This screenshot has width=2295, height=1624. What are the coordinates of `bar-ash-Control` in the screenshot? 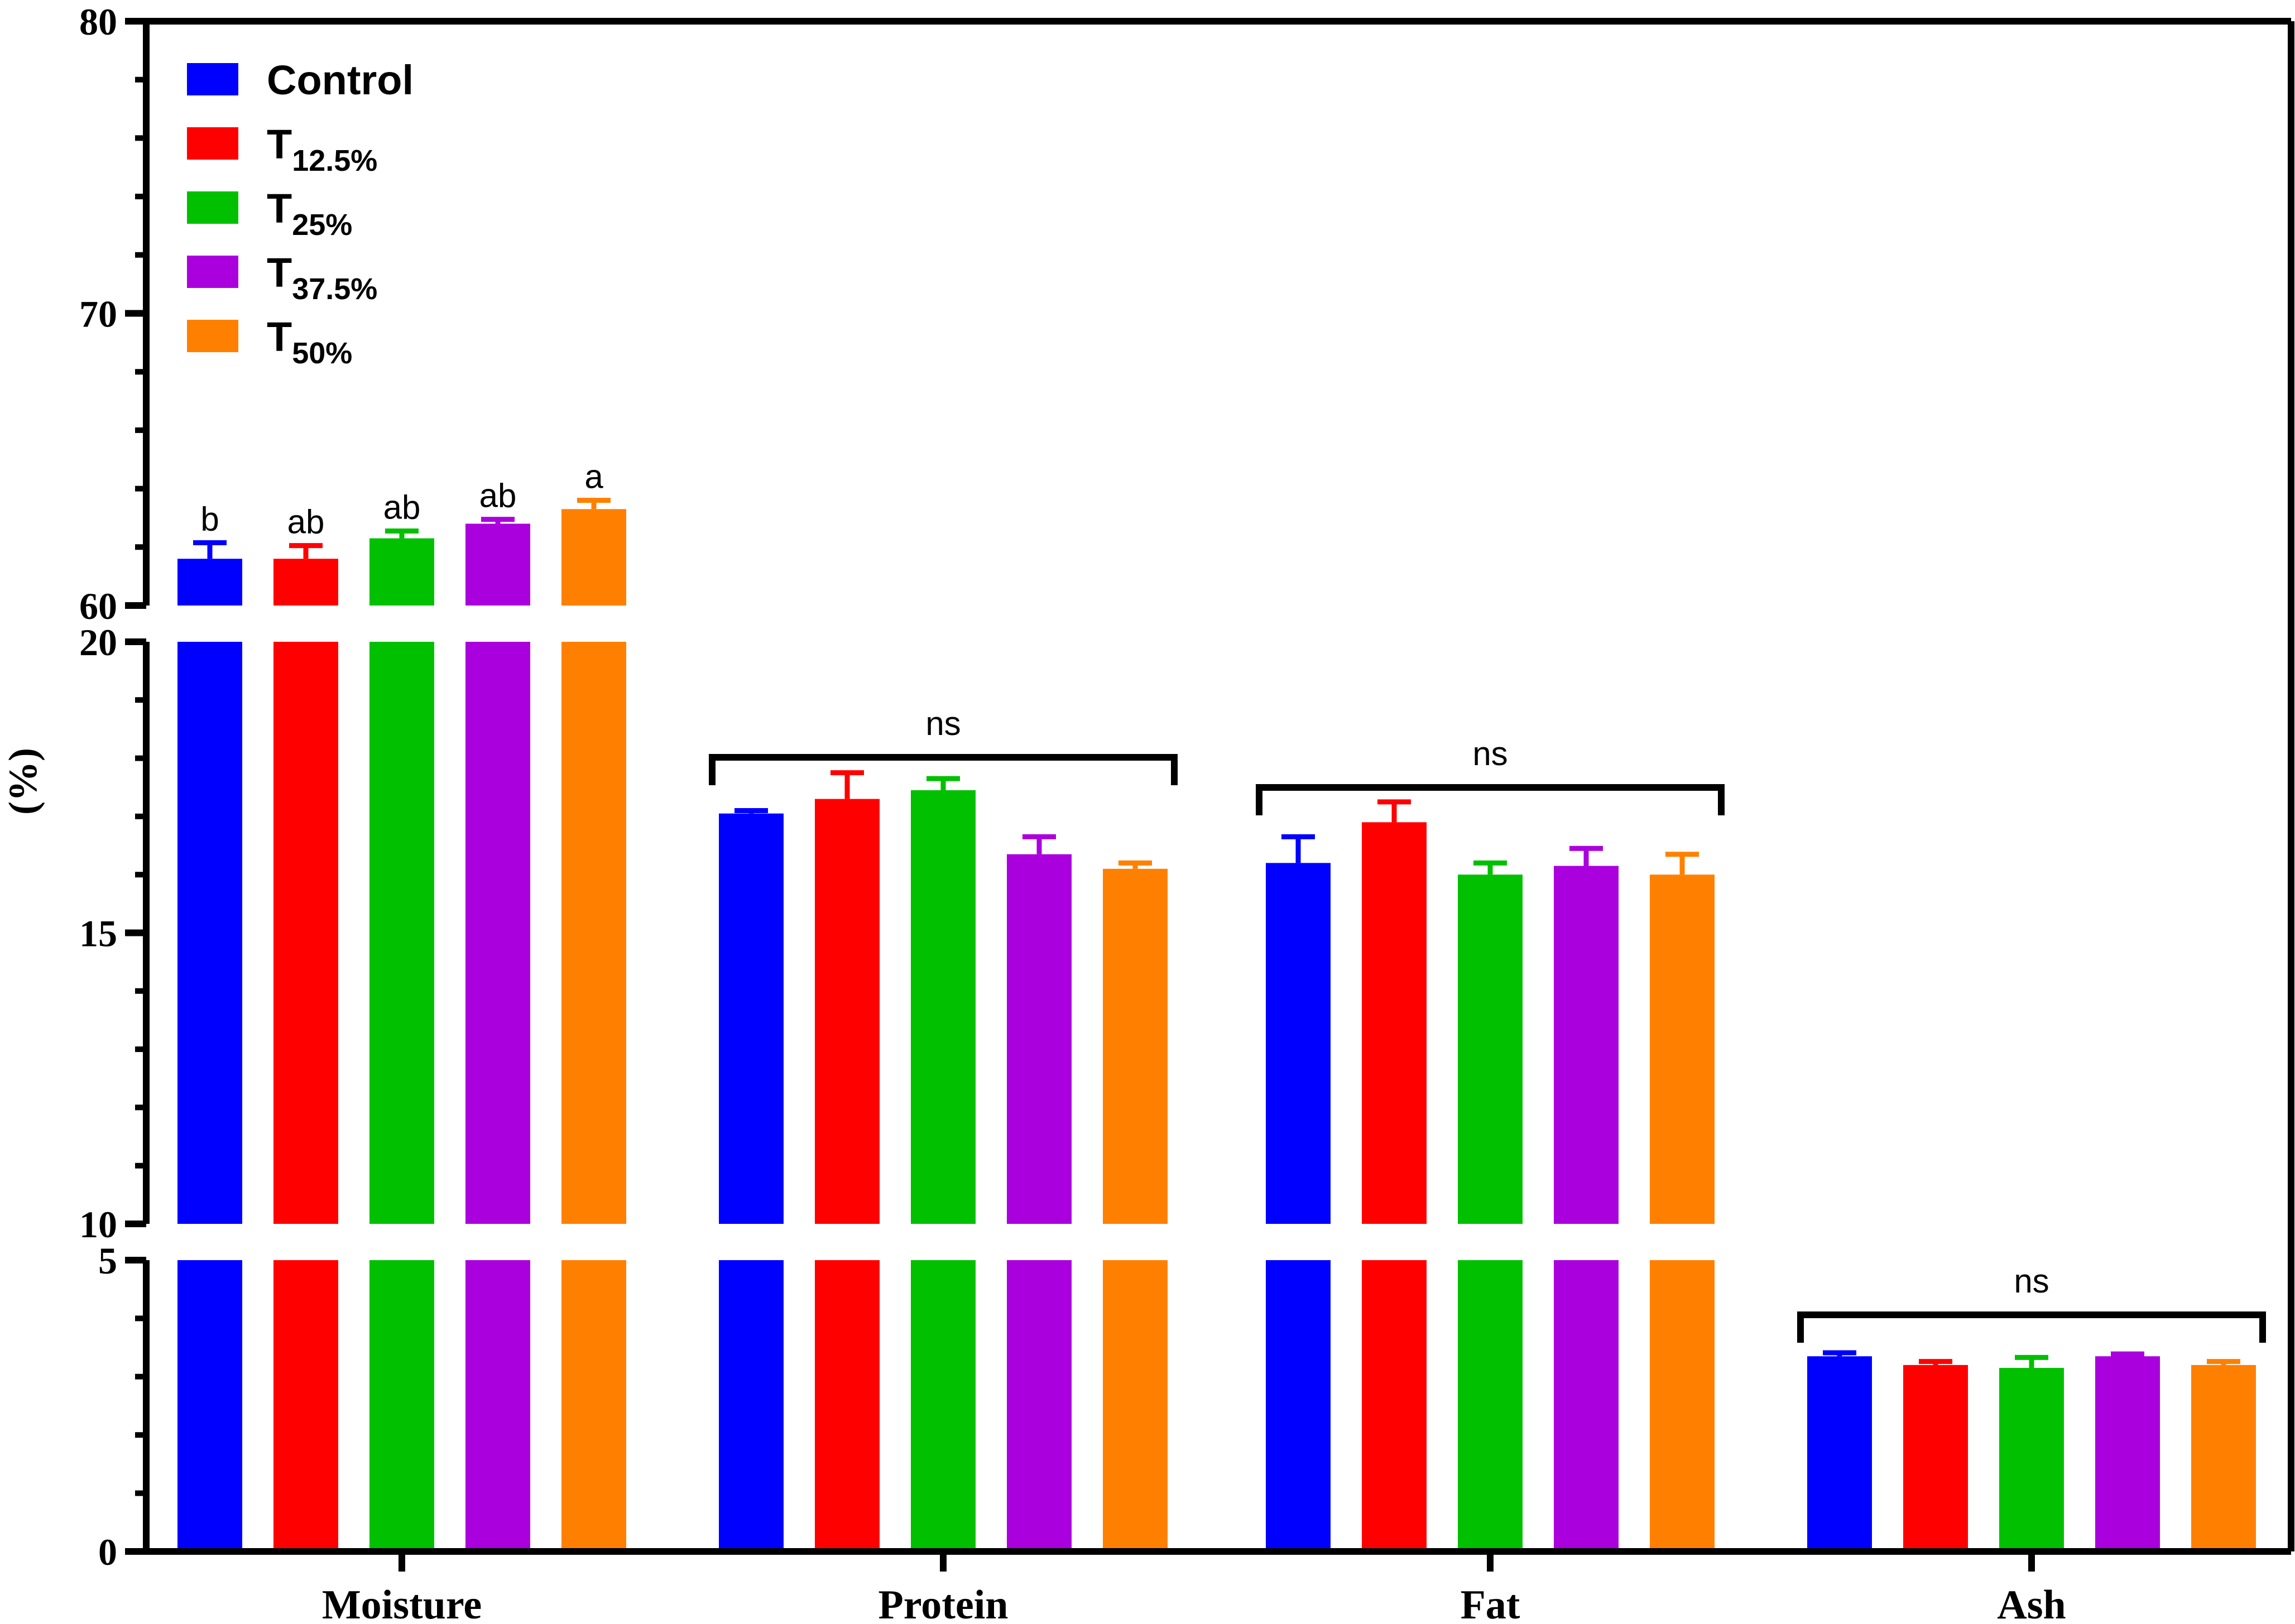 It's located at (1840, 1453).